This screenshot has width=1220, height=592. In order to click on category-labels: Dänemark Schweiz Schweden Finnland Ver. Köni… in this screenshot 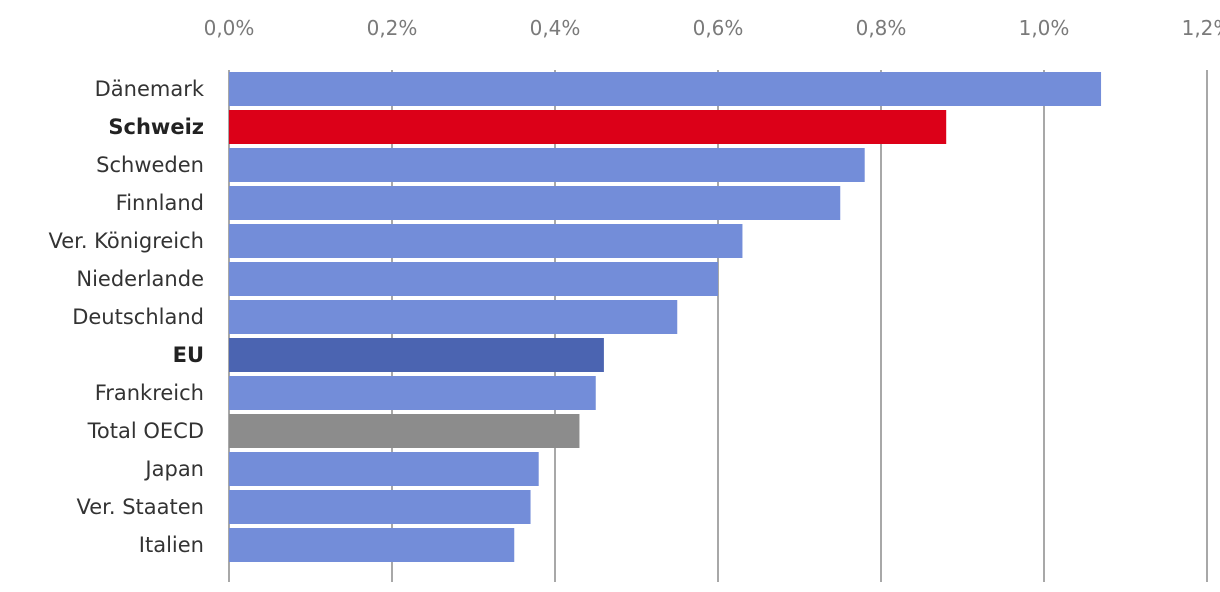, I will do `click(126, 317)`.